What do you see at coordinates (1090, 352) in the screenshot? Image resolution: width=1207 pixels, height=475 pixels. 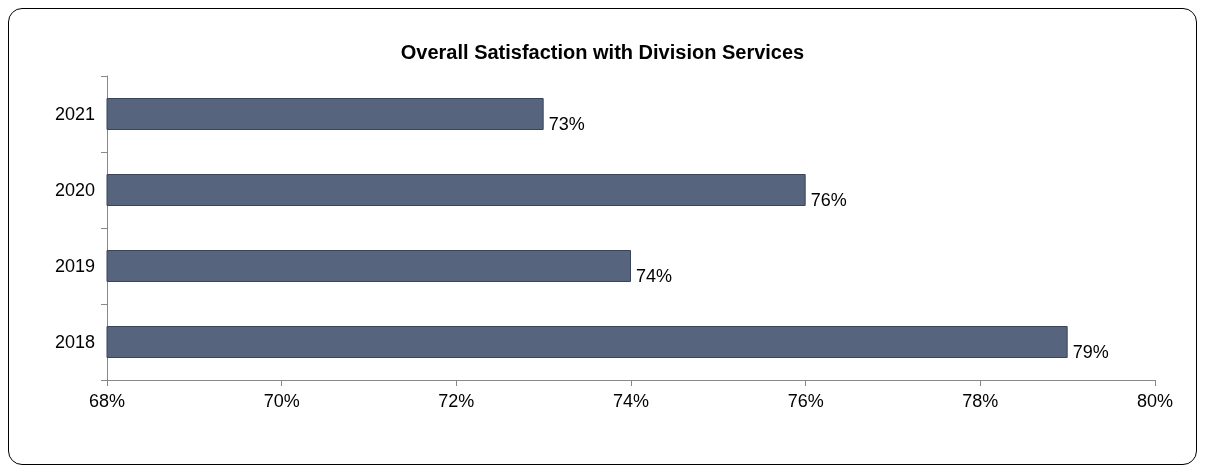 I see `data-label: 79%` at bounding box center [1090, 352].